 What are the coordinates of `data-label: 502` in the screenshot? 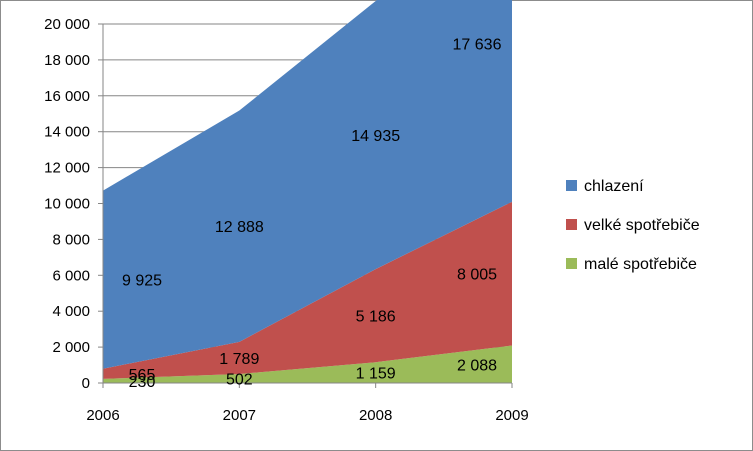 It's located at (239, 379).